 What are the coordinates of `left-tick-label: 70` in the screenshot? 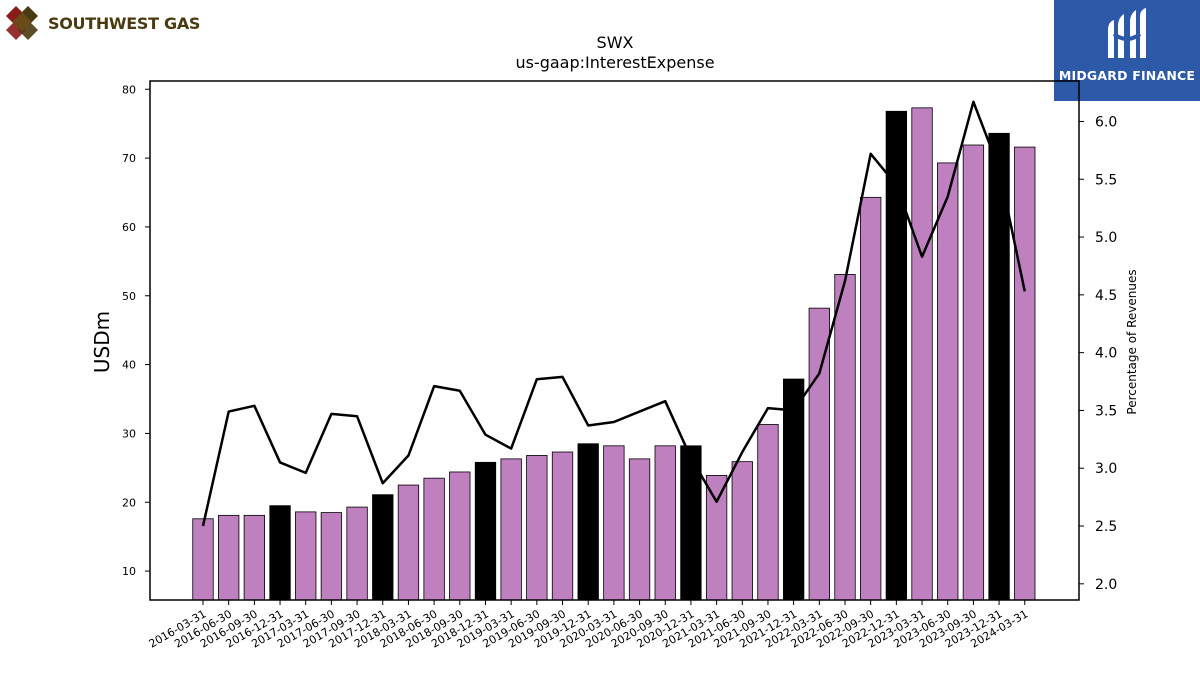 It's located at (129, 158).